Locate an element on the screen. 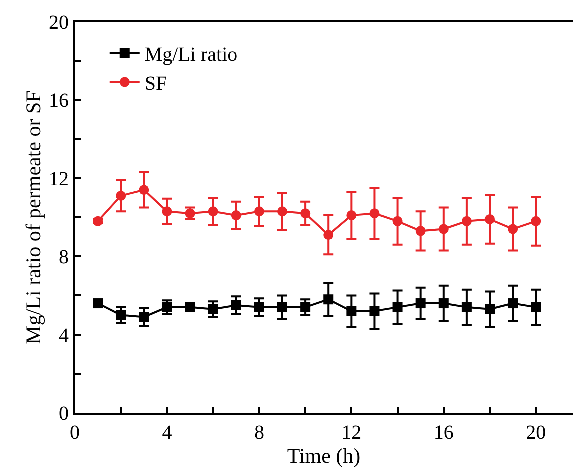 The width and height of the screenshot is (575, 471). x-axis-title: Time (h) is located at coordinates (324, 456).